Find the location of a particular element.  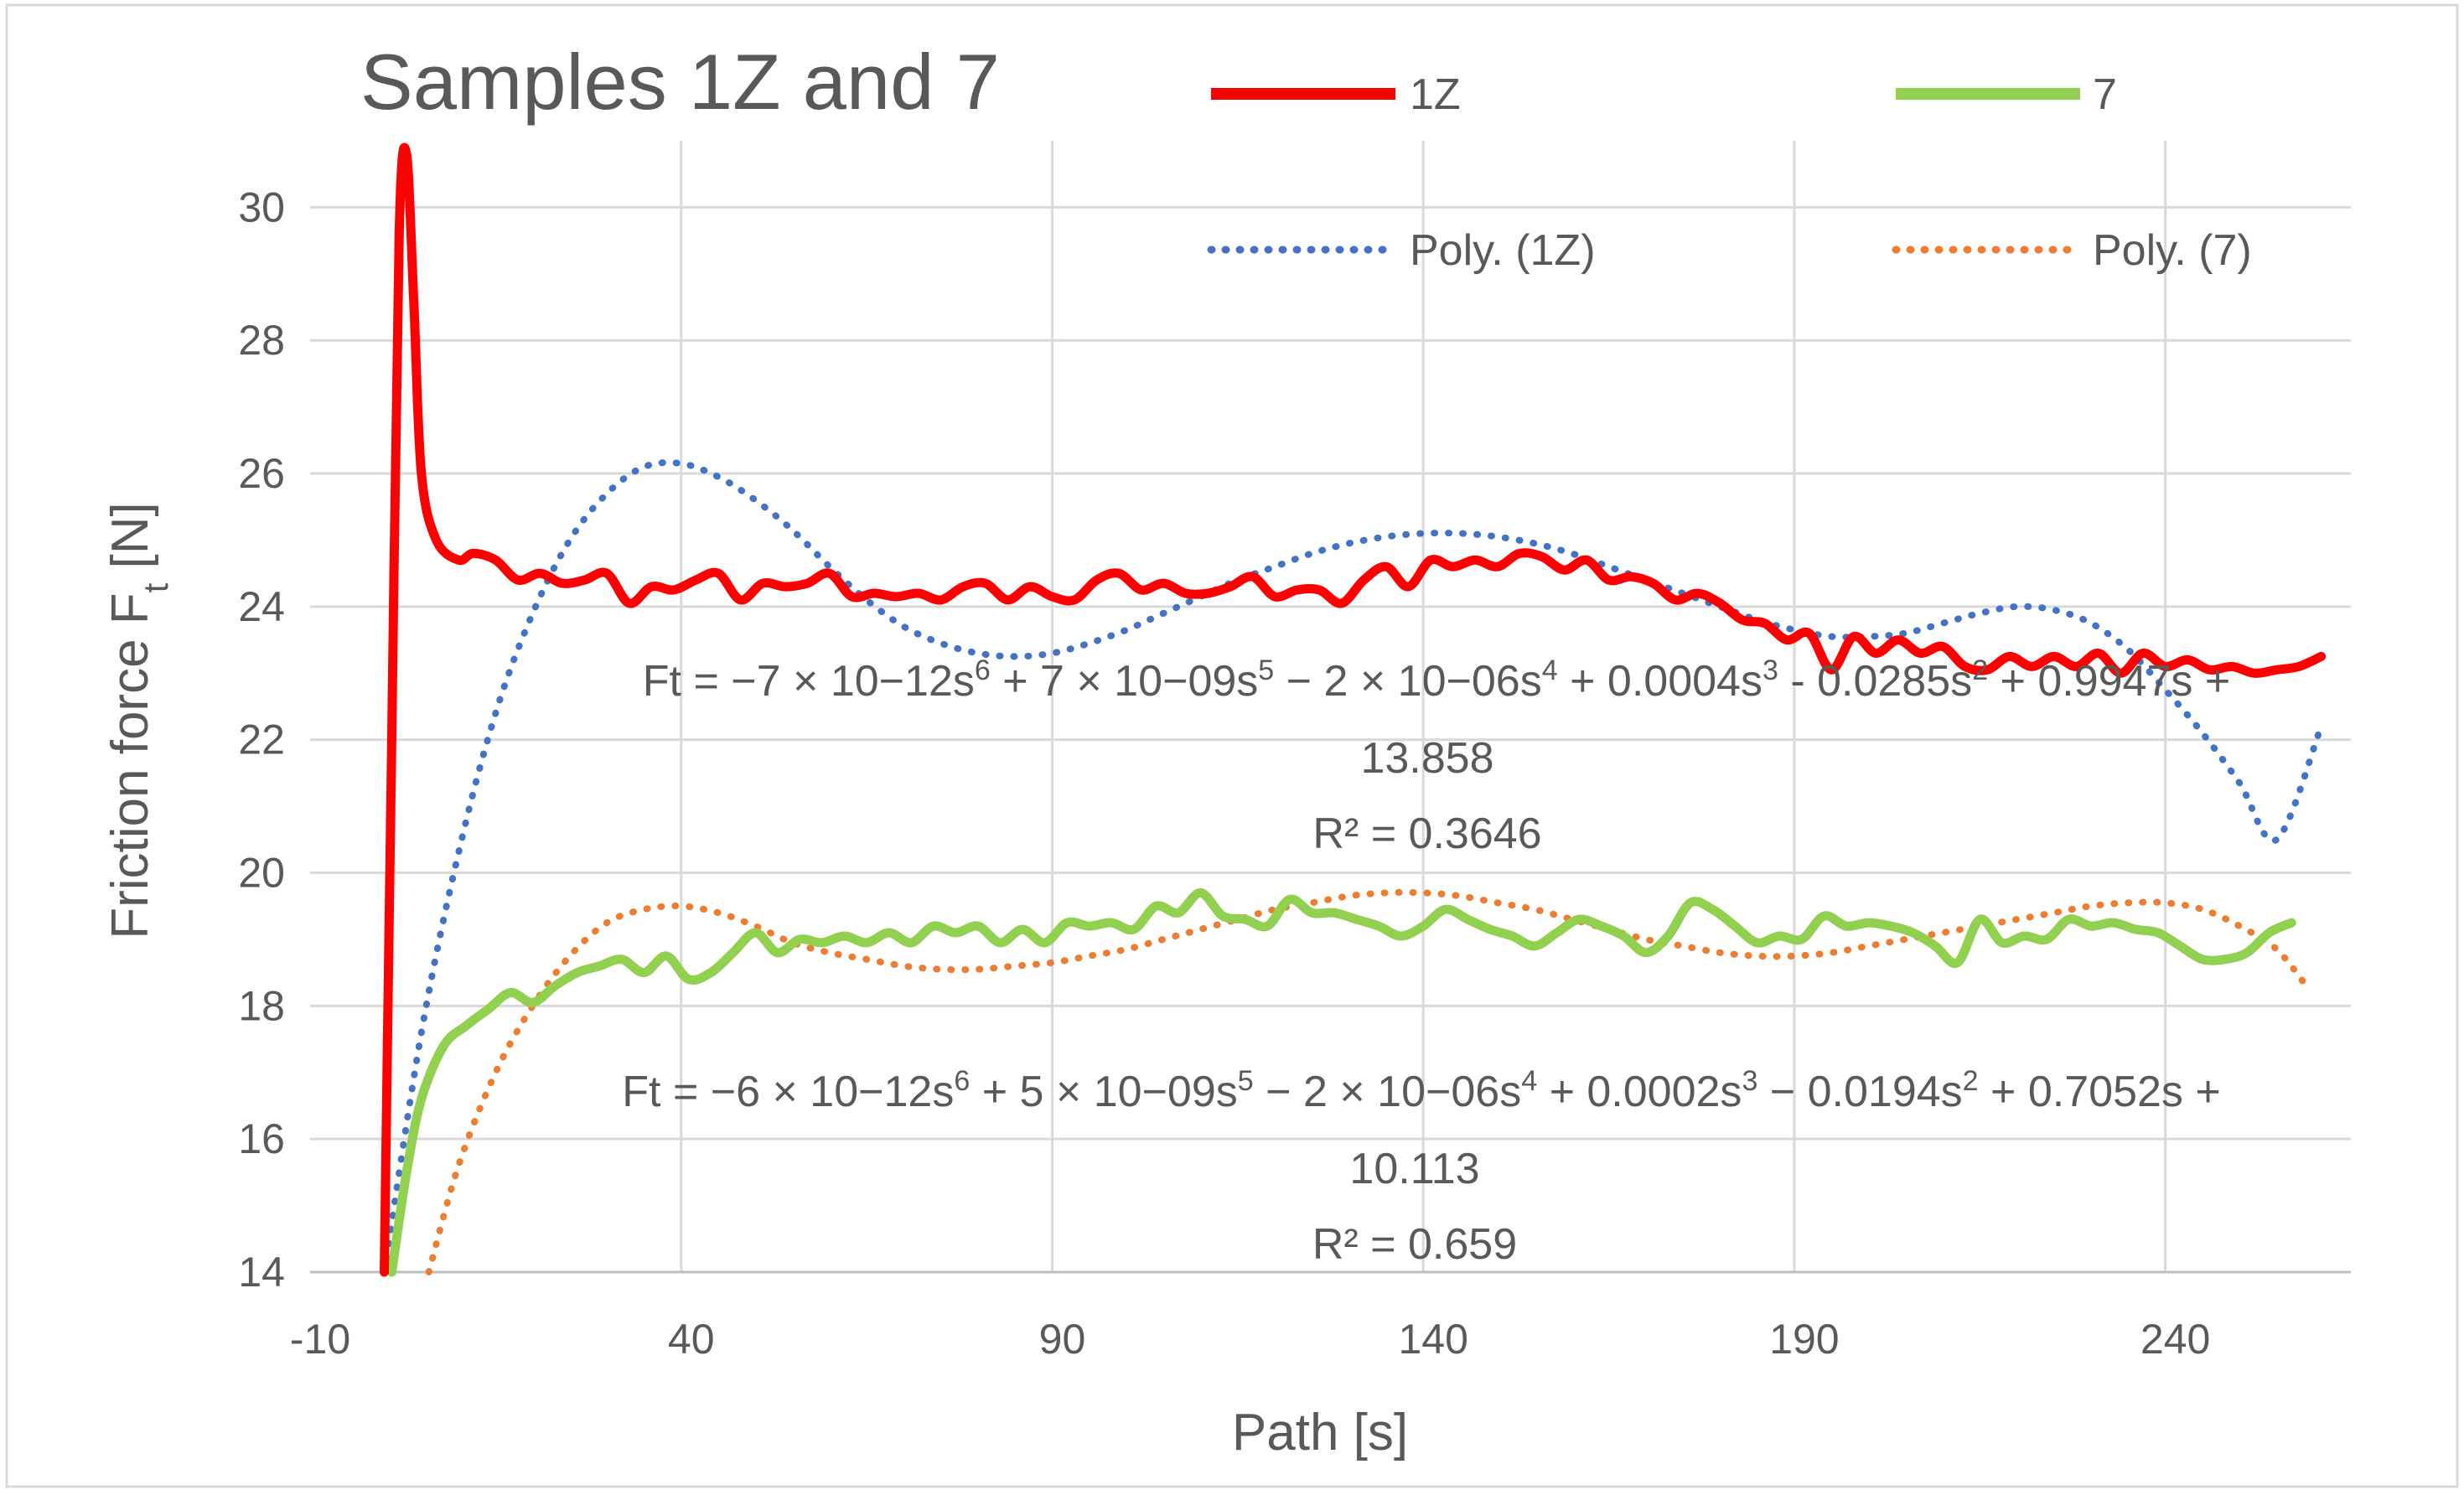

x-tick-label: 140 is located at coordinates (1433, 1339).